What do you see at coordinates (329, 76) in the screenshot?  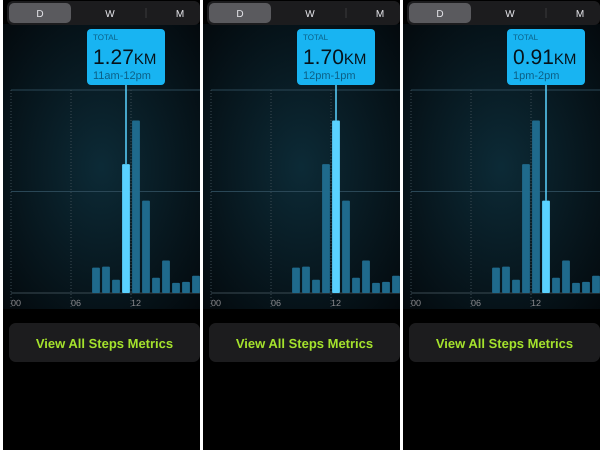 I see `text: 12pm-1pm` at bounding box center [329, 76].